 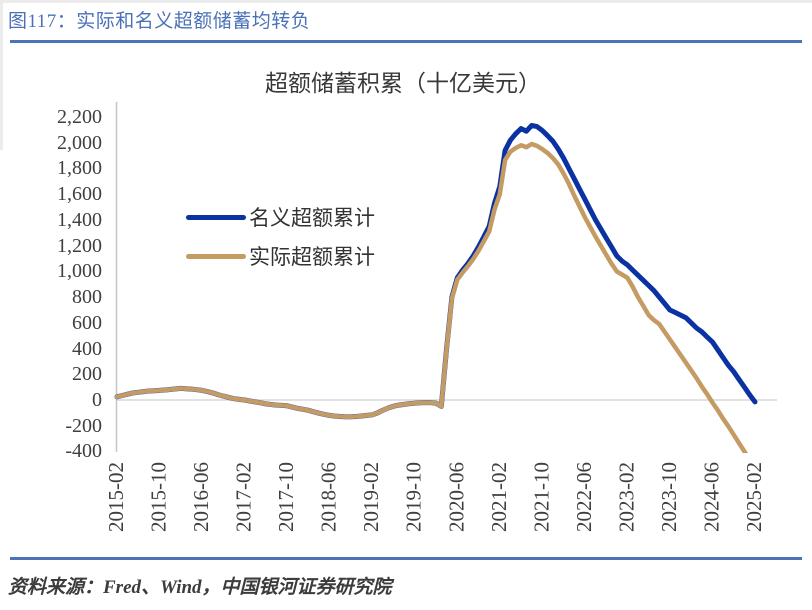 I want to click on page-edge-top, so click(x=406, y=1).